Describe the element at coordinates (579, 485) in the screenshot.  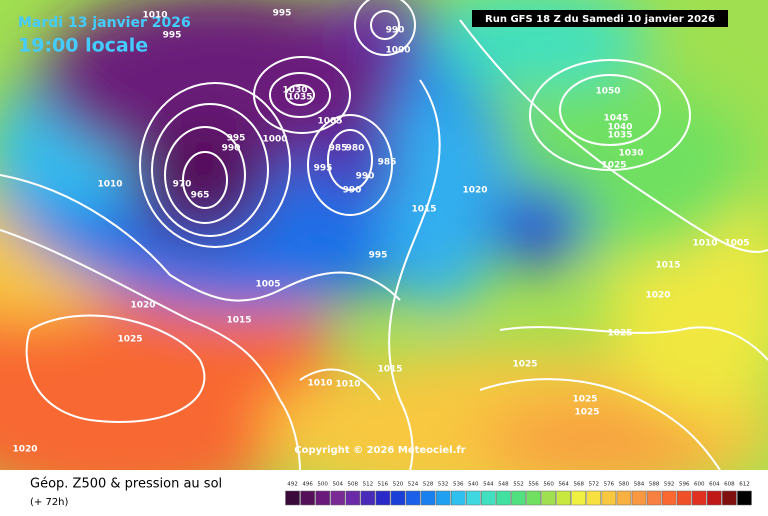
I see `colorbar-label: 568` at that location.